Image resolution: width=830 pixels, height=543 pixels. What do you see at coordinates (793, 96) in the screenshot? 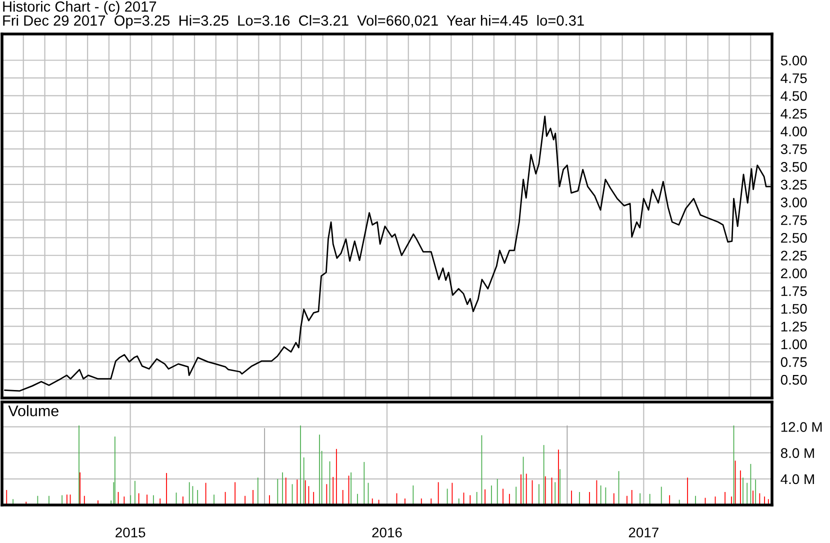
I see `y-tick-label: 4.50` at bounding box center [793, 96].